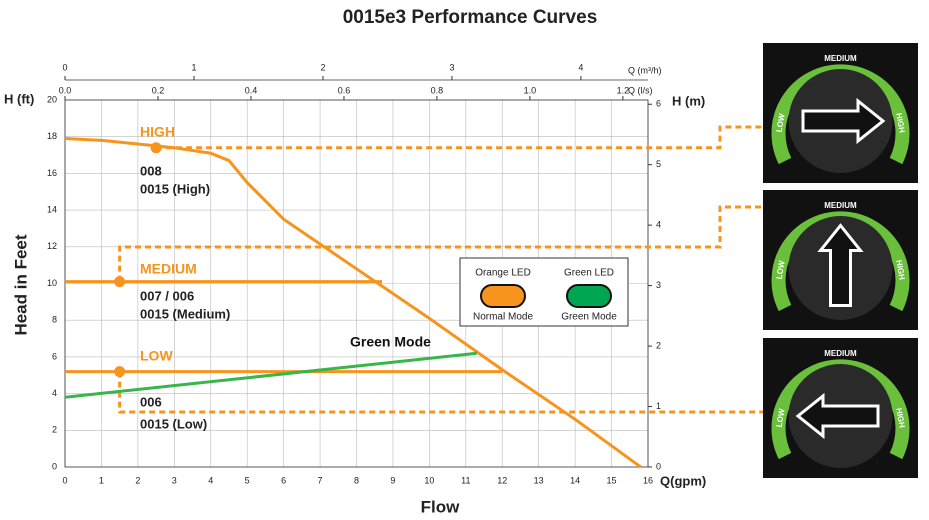 This screenshot has width=929, height=520. What do you see at coordinates (658, 406) in the screenshot?
I see `y2-tick-label: 1` at bounding box center [658, 406].